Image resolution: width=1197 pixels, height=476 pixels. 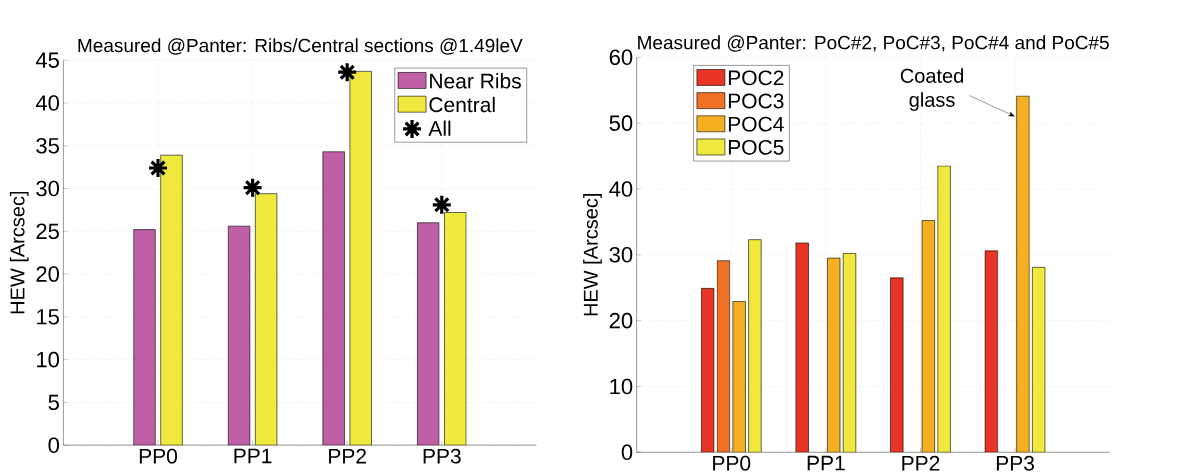 What do you see at coordinates (931, 89) in the screenshot?
I see `annotation: Coated glass` at bounding box center [931, 89].